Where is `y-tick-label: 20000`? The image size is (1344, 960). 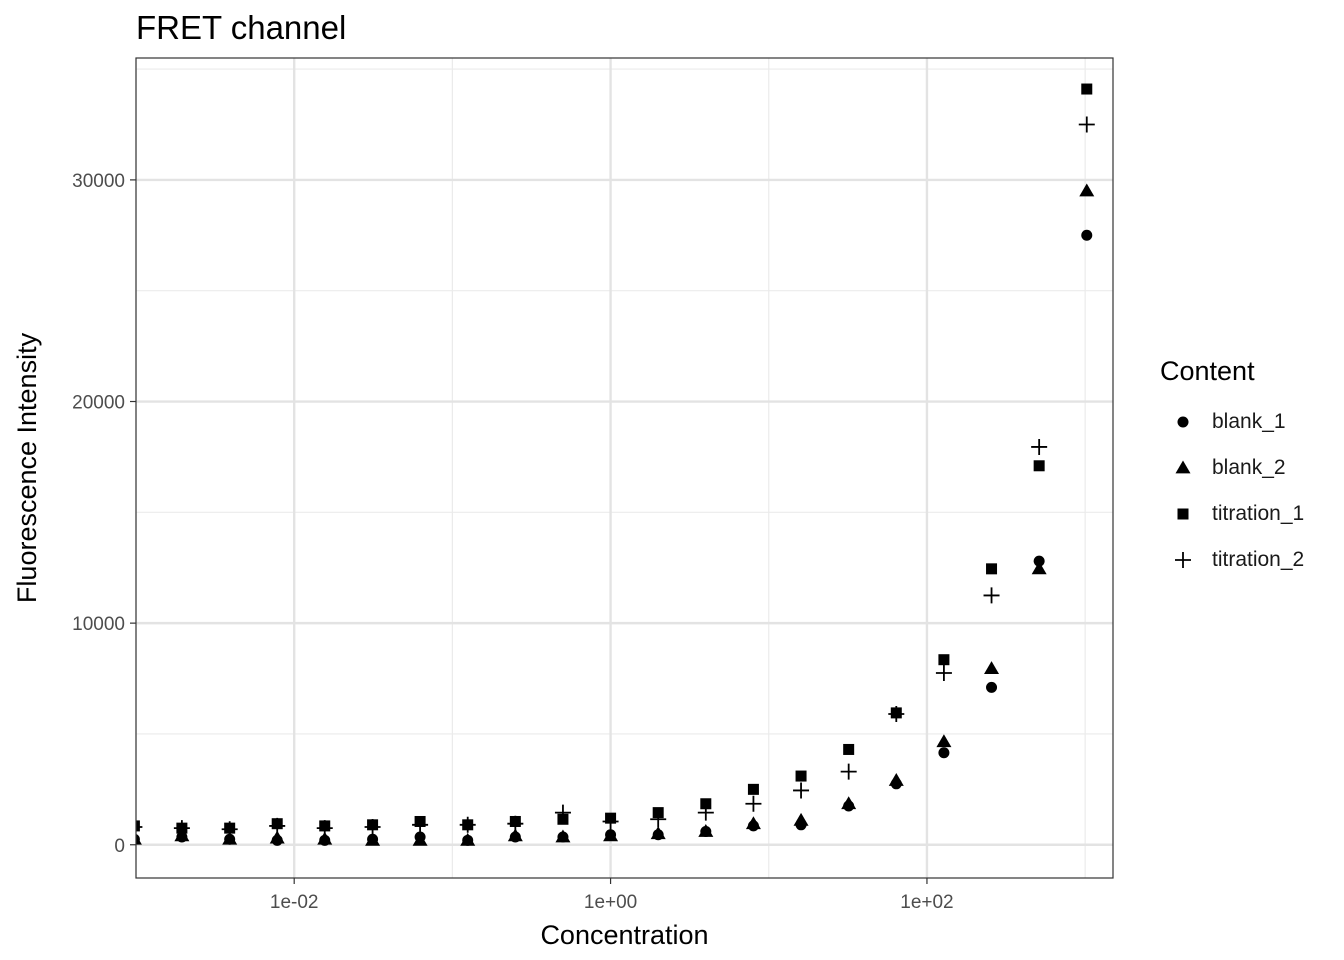 y-tick-label: 20000 is located at coordinates (98, 403).